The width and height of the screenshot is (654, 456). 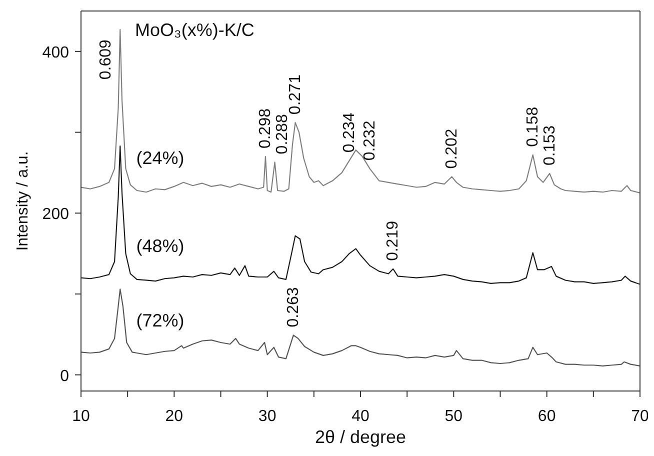 I want to click on x-tick-label: 70, so click(x=640, y=416).